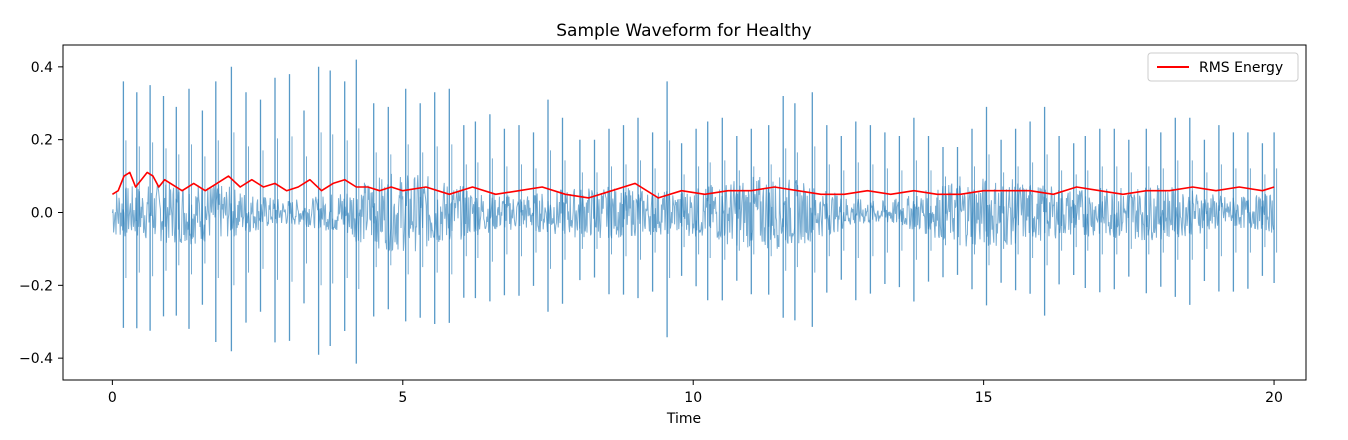  What do you see at coordinates (683, 419) in the screenshot?
I see `x-axis-label: Time` at bounding box center [683, 419].